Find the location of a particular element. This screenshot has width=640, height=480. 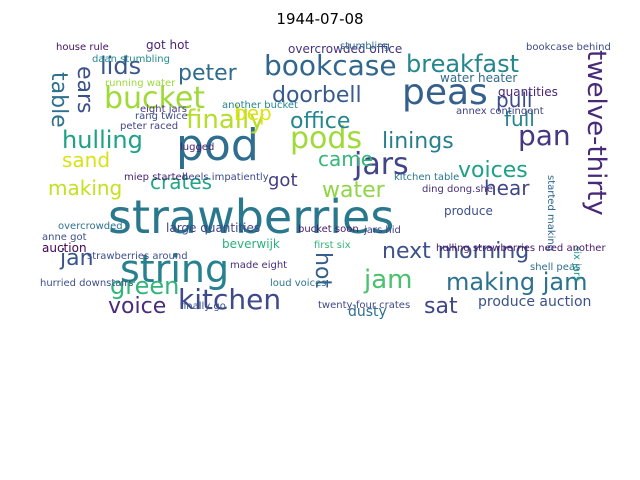

word-19: peter is located at coordinates (208, 73).